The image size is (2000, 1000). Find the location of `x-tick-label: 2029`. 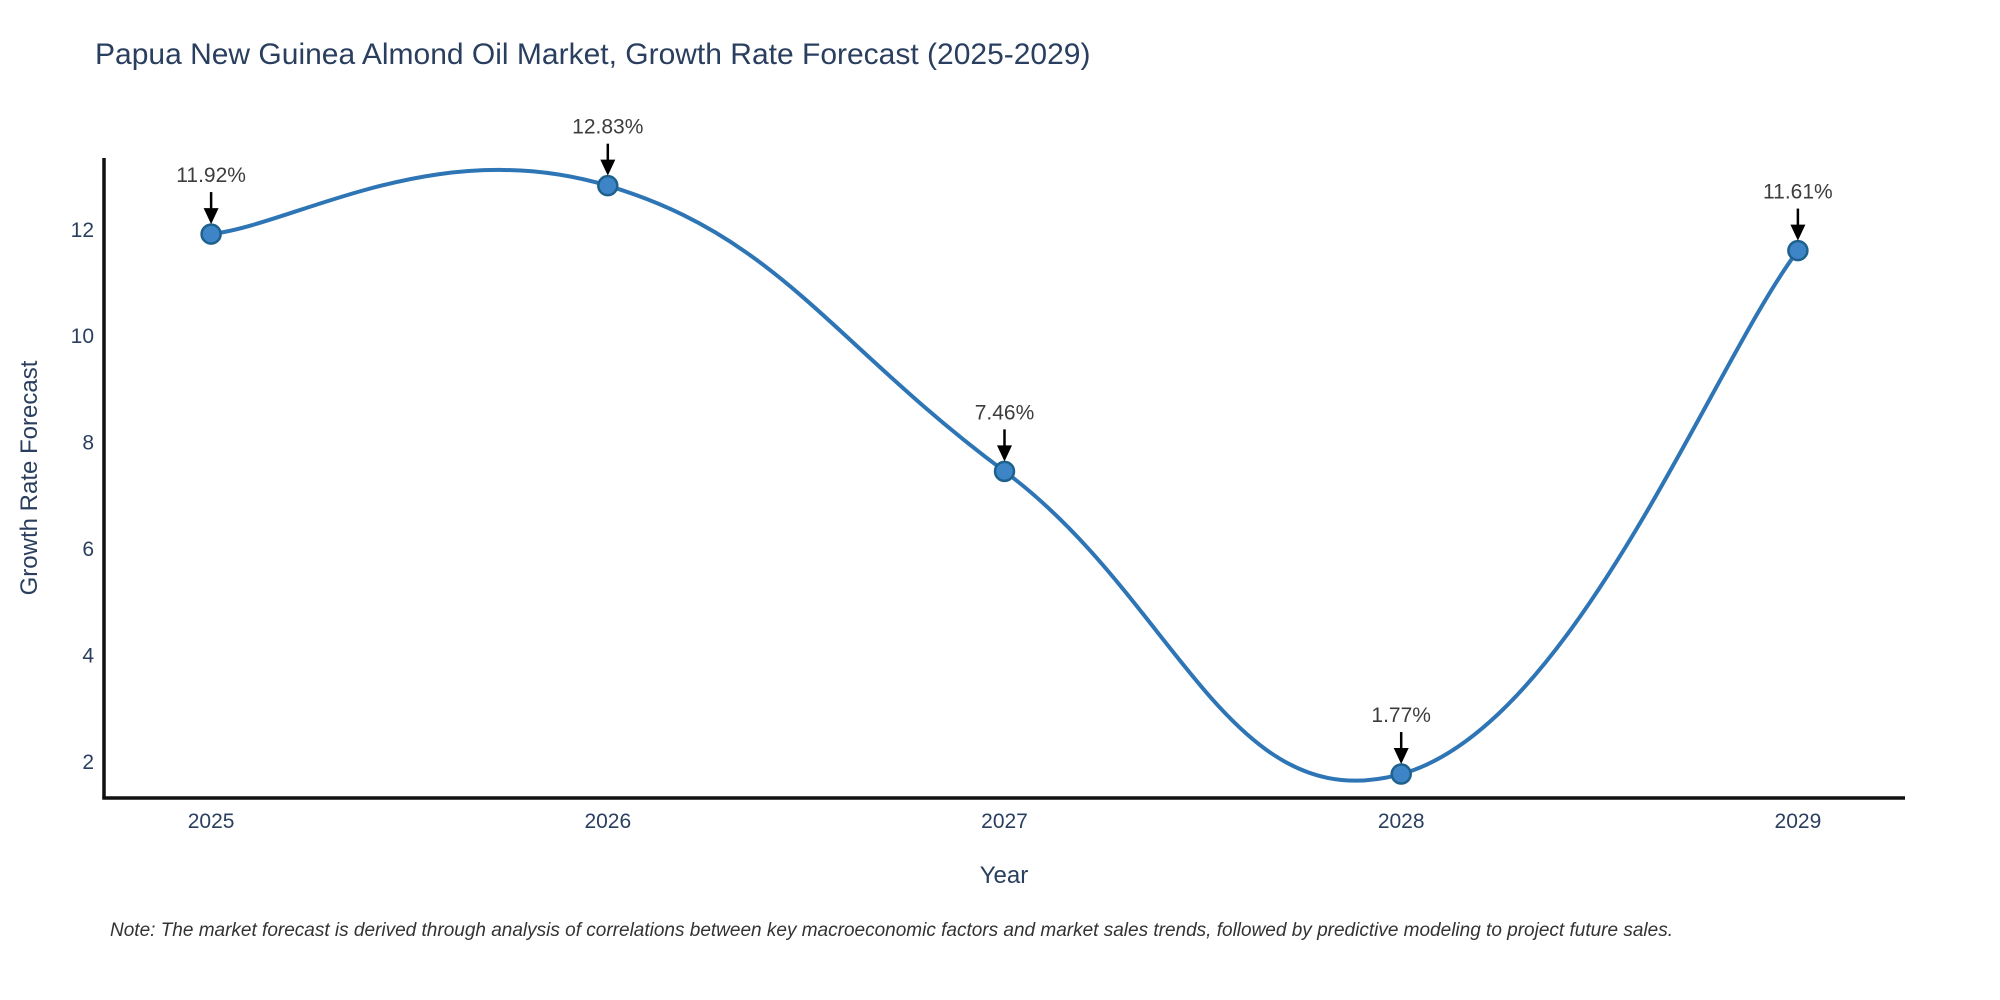

x-tick-label: 2029 is located at coordinates (1798, 821).